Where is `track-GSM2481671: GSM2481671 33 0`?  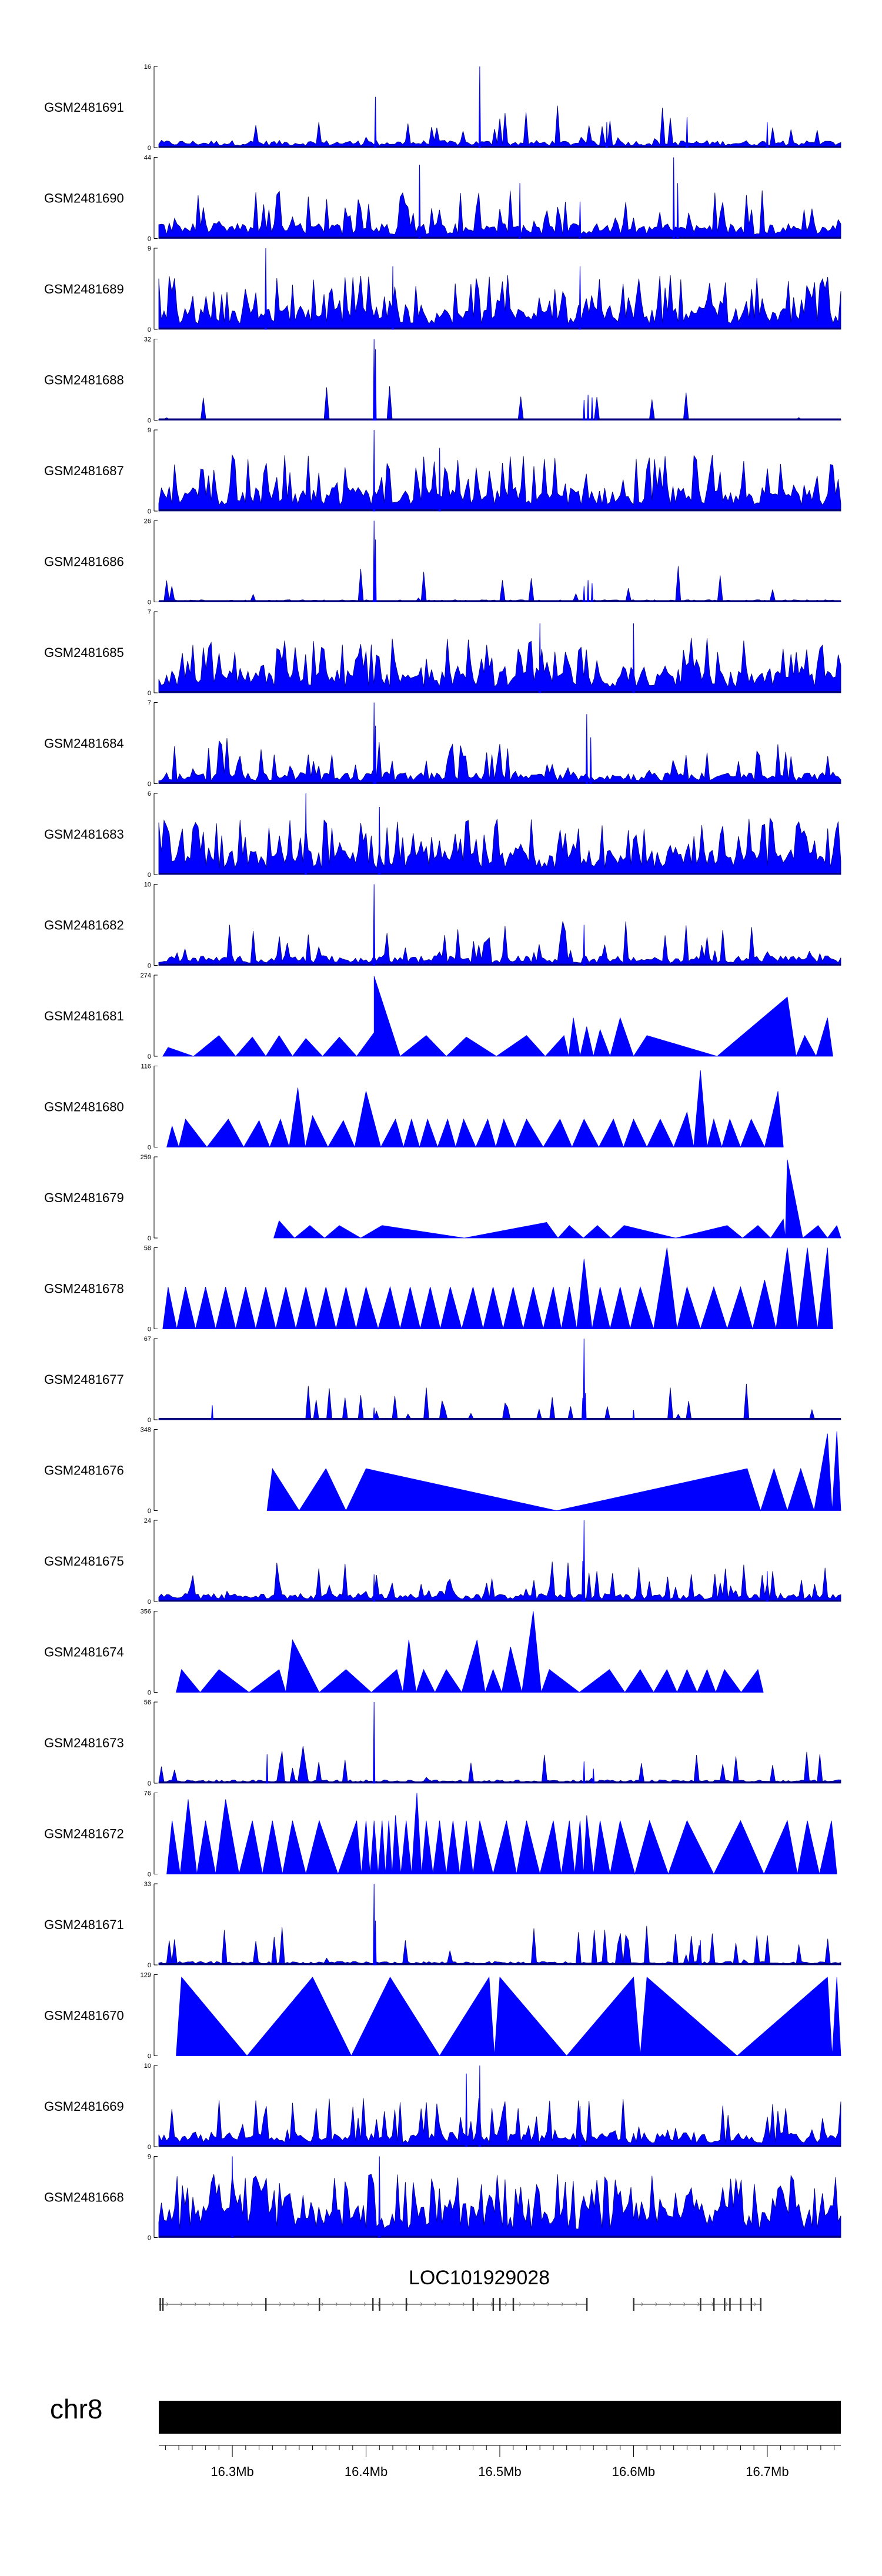
track-GSM2481671: GSM2481671 33 0 is located at coordinates (442, 1925).